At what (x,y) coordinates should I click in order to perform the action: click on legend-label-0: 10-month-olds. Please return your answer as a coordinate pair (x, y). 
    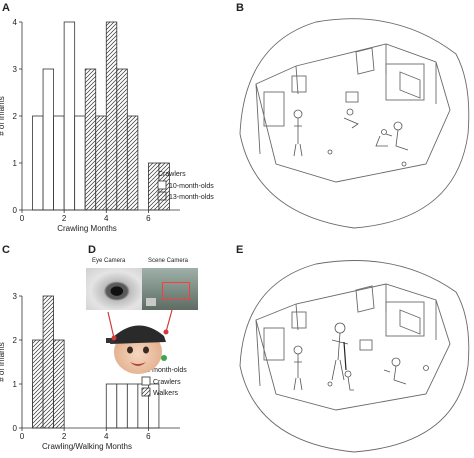
    Looking at the image, I should click on (191, 186).